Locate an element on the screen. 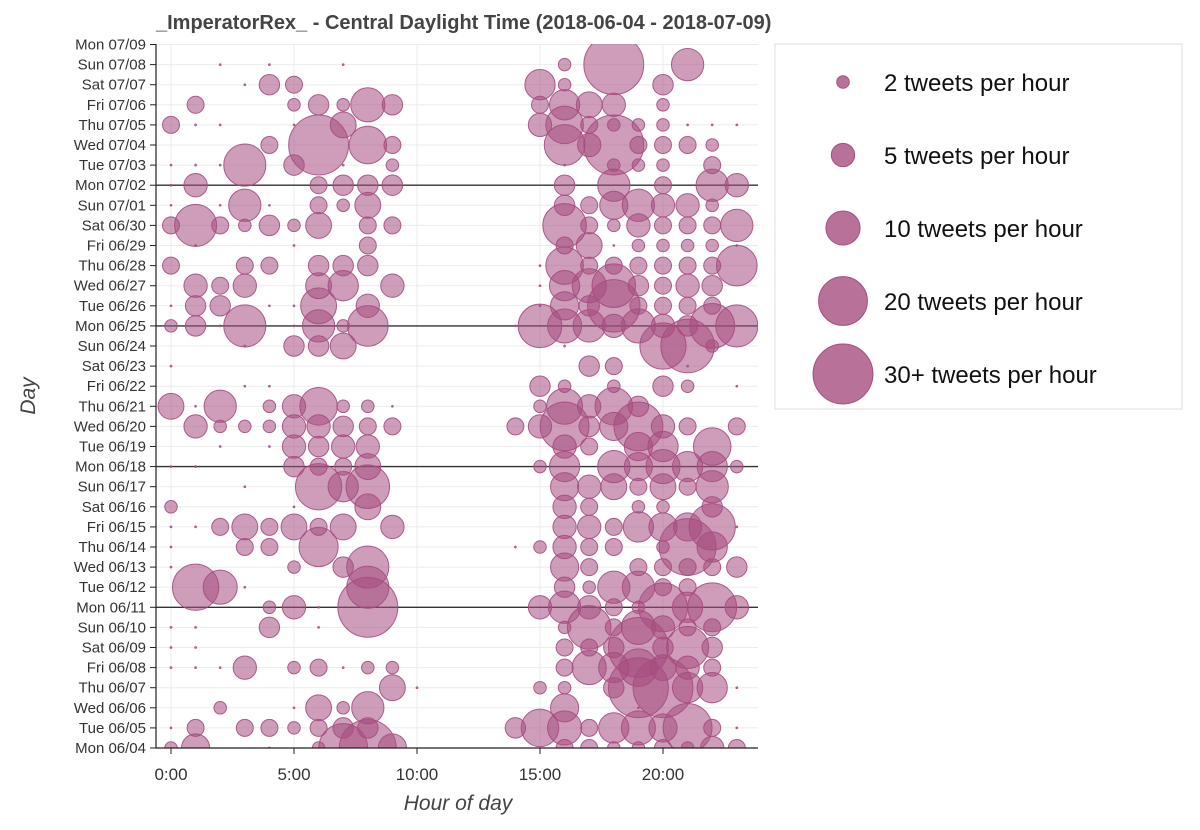 The image size is (1200, 830). y-tick-label: Wed 06/13 is located at coordinates (110, 567).